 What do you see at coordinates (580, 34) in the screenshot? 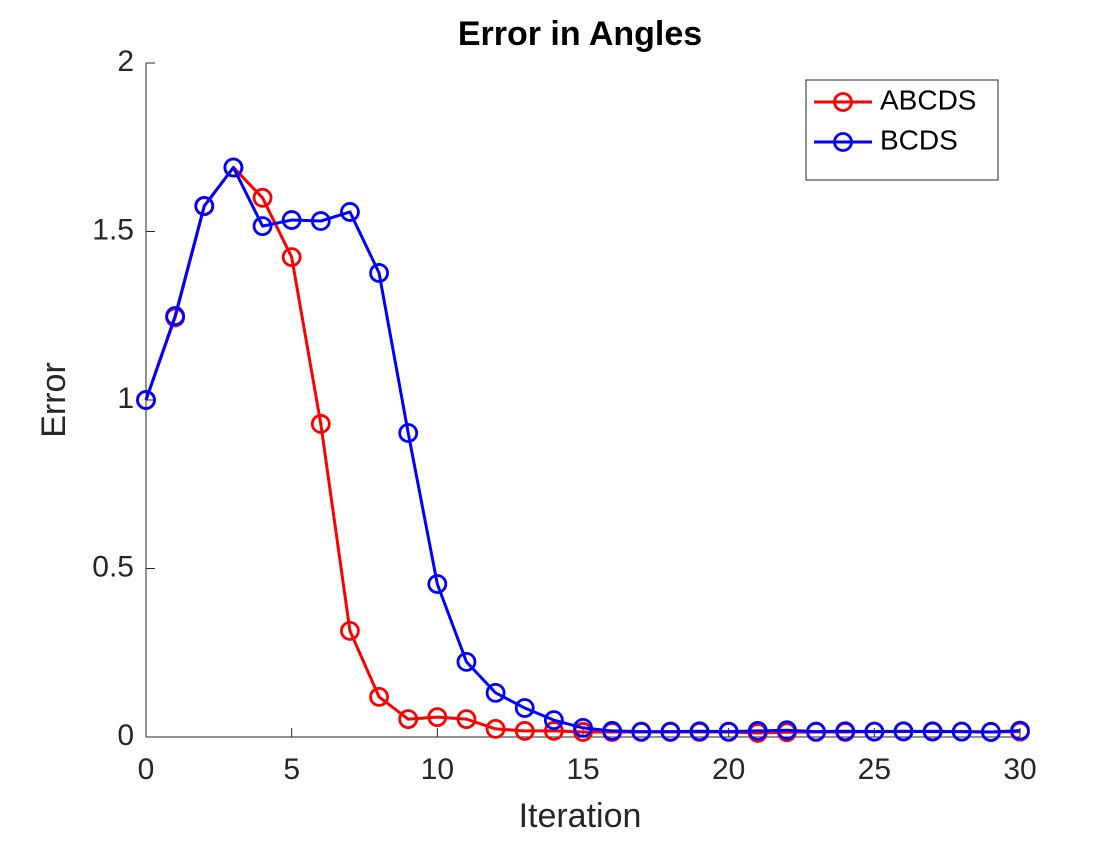
I see `chart-title: Error in Angles` at bounding box center [580, 34].